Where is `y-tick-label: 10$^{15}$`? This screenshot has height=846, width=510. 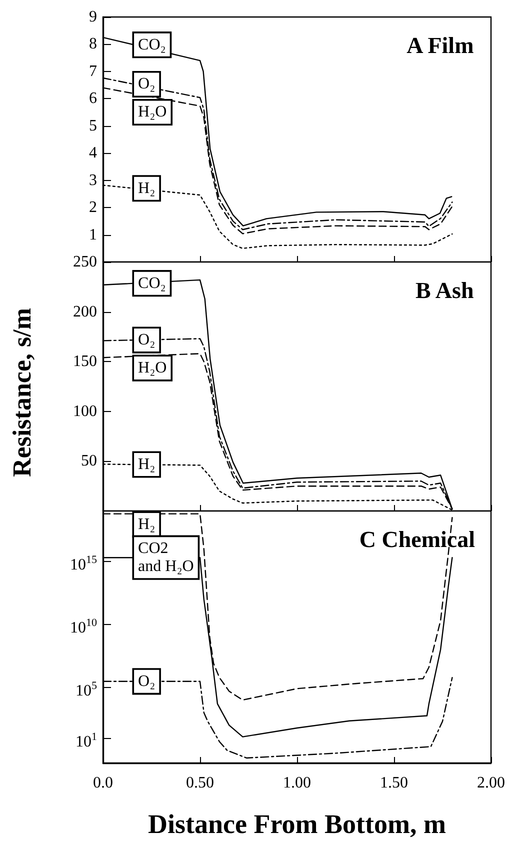 y-tick-label: 10$^{15}$ is located at coordinates (83, 564).